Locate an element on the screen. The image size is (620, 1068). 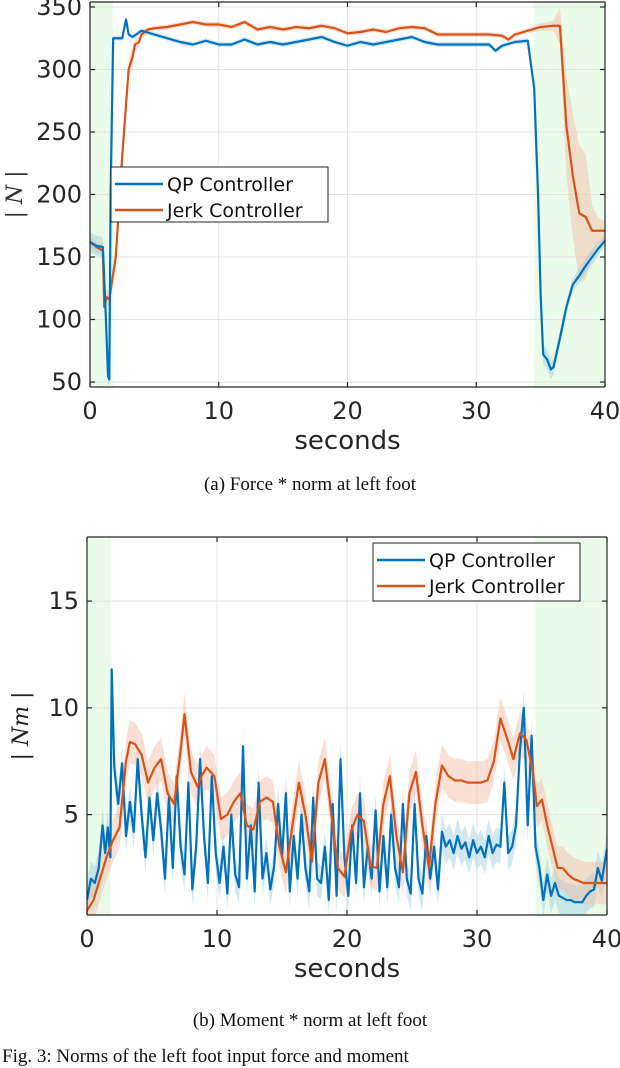
y-tick-label: 250 is located at coordinates (59, 132).